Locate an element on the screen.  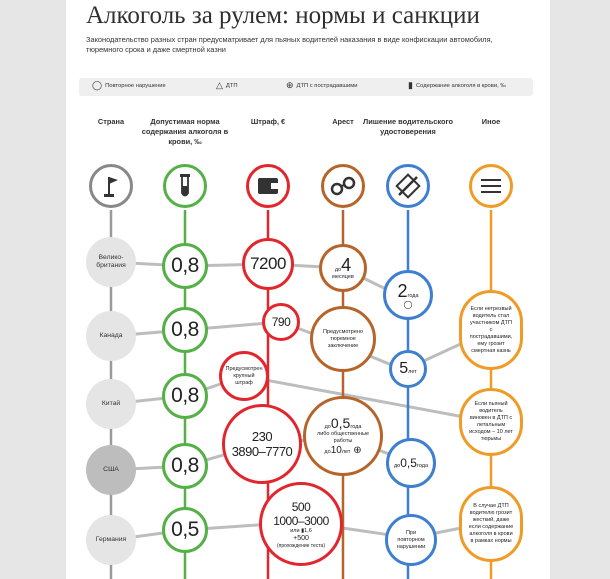
fine-usa-line2: 3890–7770 is located at coordinates (262, 451).